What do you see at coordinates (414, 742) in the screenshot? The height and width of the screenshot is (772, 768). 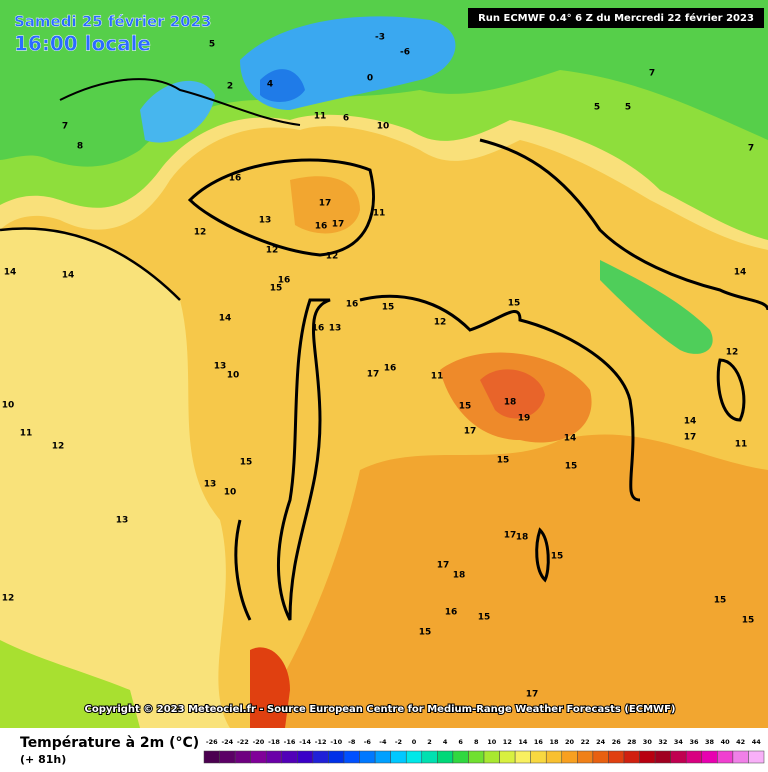 I see `scale-label: 0` at bounding box center [414, 742].